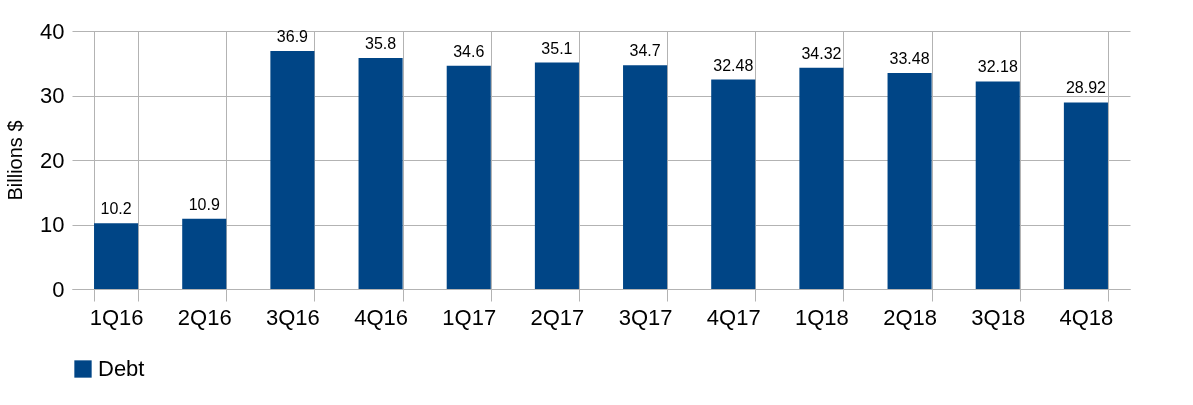 The width and height of the screenshot is (1193, 405). What do you see at coordinates (557, 48) in the screenshot?
I see `data-label: 35.1` at bounding box center [557, 48].